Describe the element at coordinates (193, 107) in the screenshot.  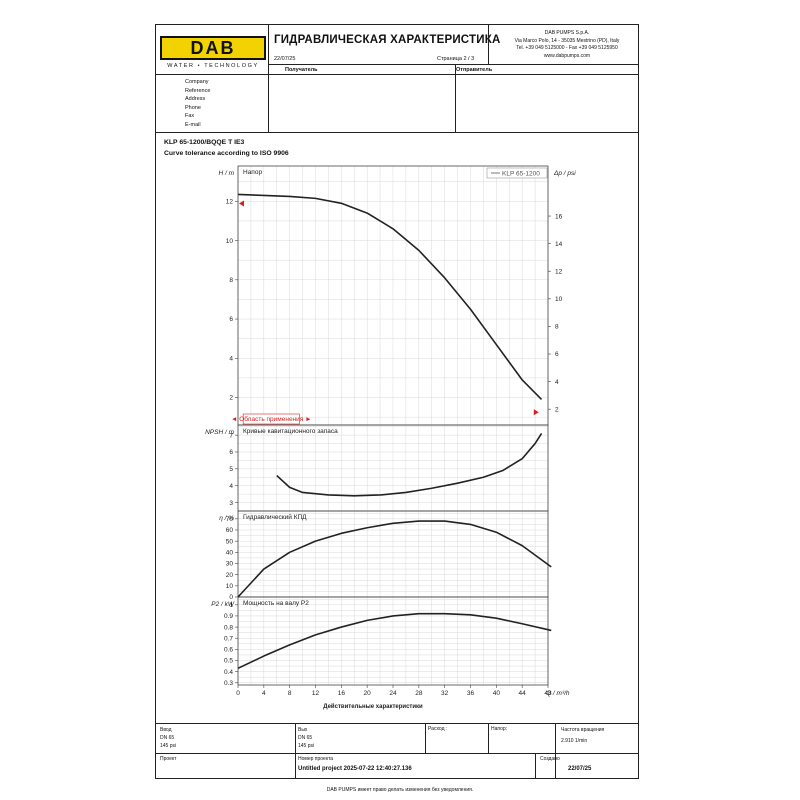
I see `field-phone: Phone` at that location.